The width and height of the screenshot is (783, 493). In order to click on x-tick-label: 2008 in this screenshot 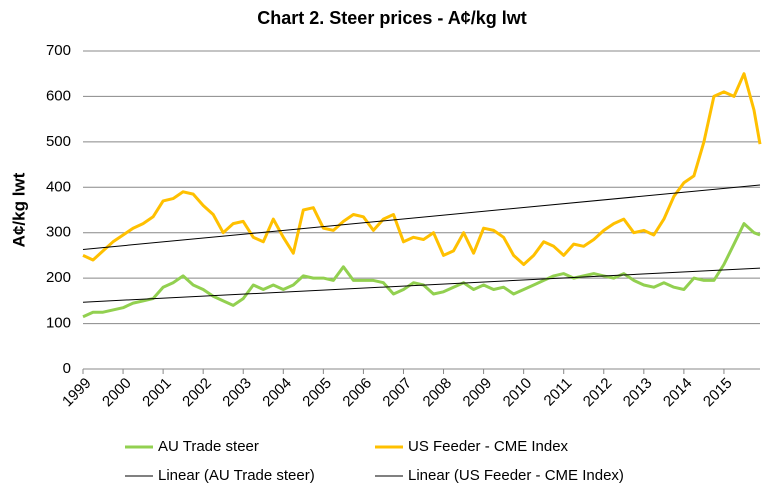, I will do `click(438, 393)`.